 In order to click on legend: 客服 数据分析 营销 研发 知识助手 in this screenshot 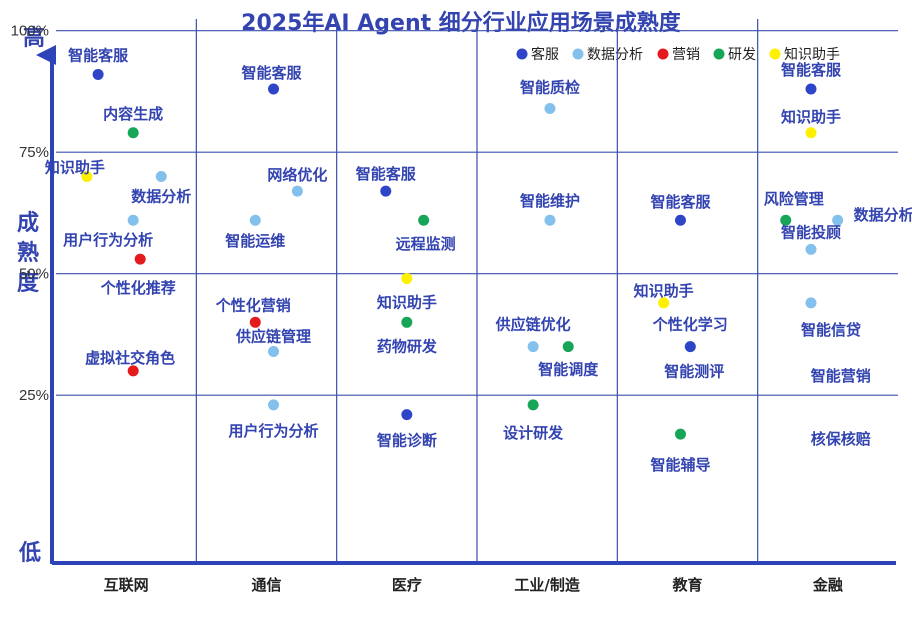, I will do `click(678, 54)`.